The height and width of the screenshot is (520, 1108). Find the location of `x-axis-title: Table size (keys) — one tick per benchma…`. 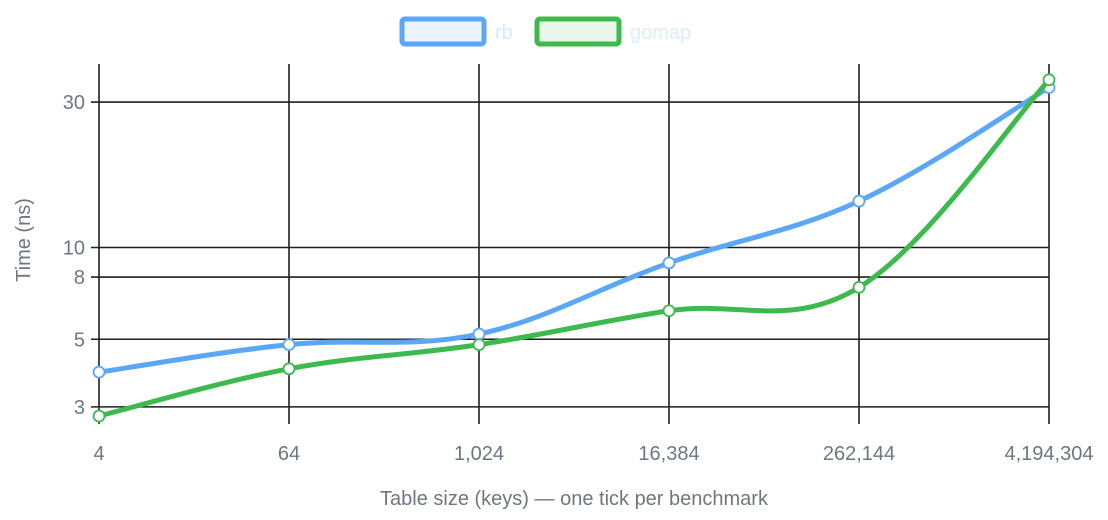

x-axis-title: Table size (keys) — one tick per benchma… is located at coordinates (574, 499).